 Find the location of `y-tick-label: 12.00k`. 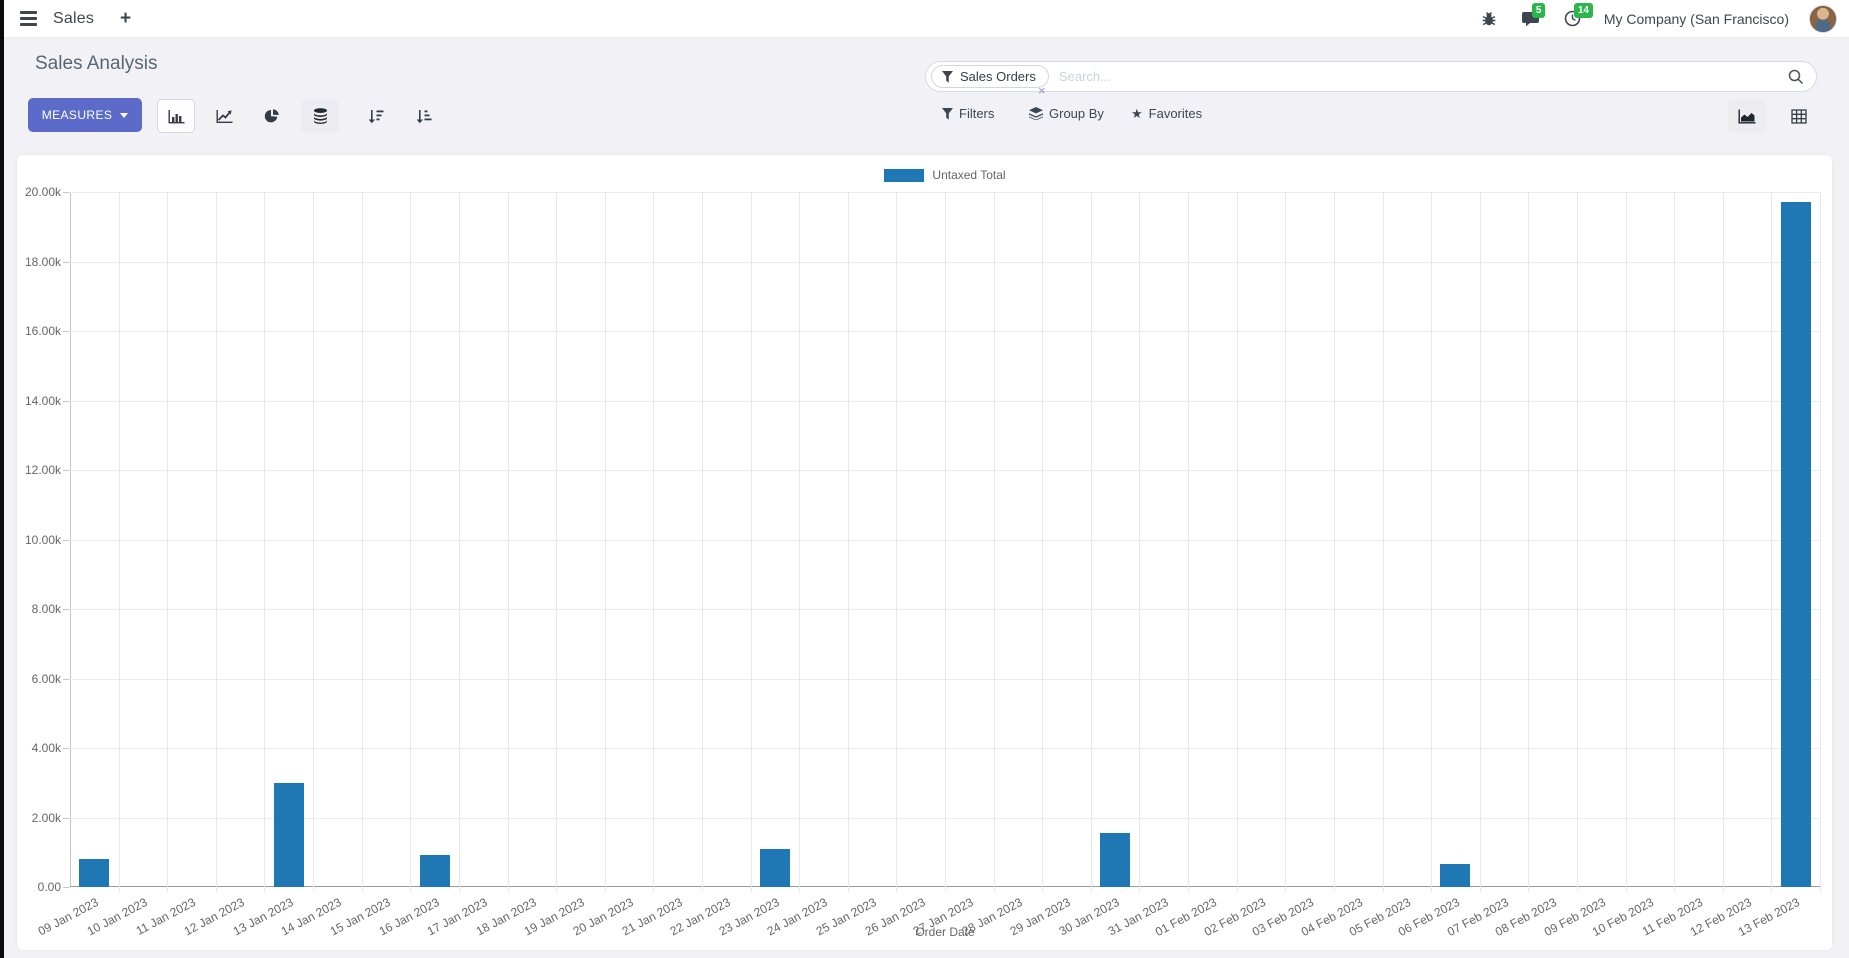

y-tick-label: 12.00k is located at coordinates (42, 470).